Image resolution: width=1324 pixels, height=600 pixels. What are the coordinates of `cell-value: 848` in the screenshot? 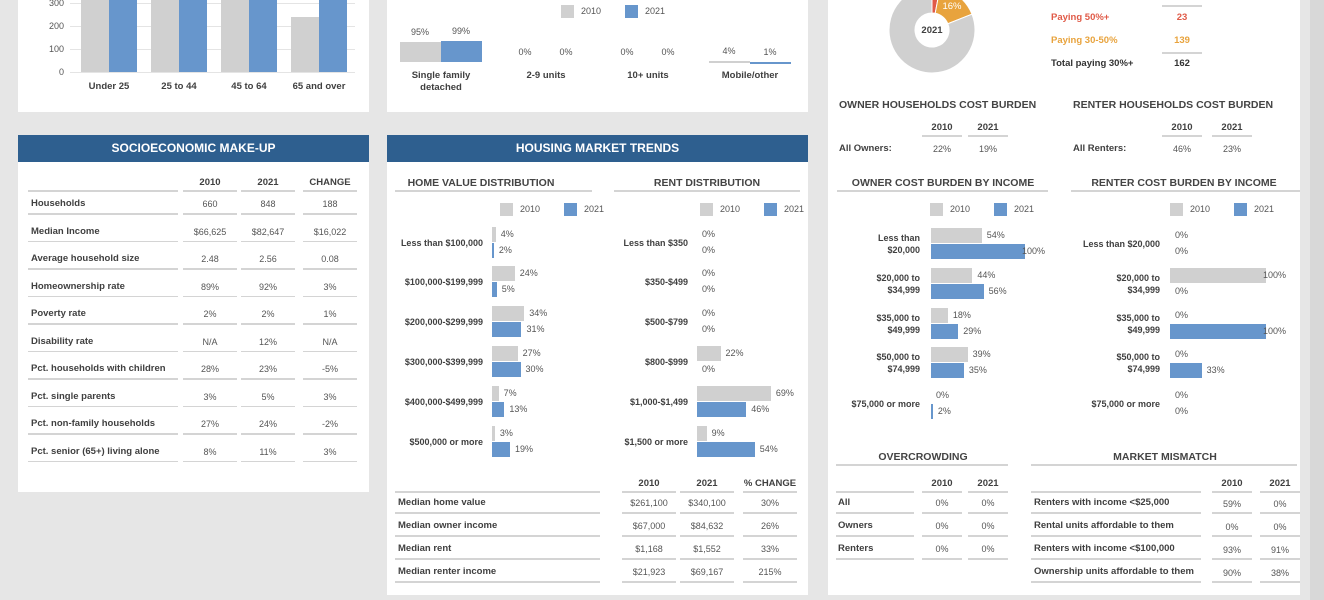 It's located at (268, 204).